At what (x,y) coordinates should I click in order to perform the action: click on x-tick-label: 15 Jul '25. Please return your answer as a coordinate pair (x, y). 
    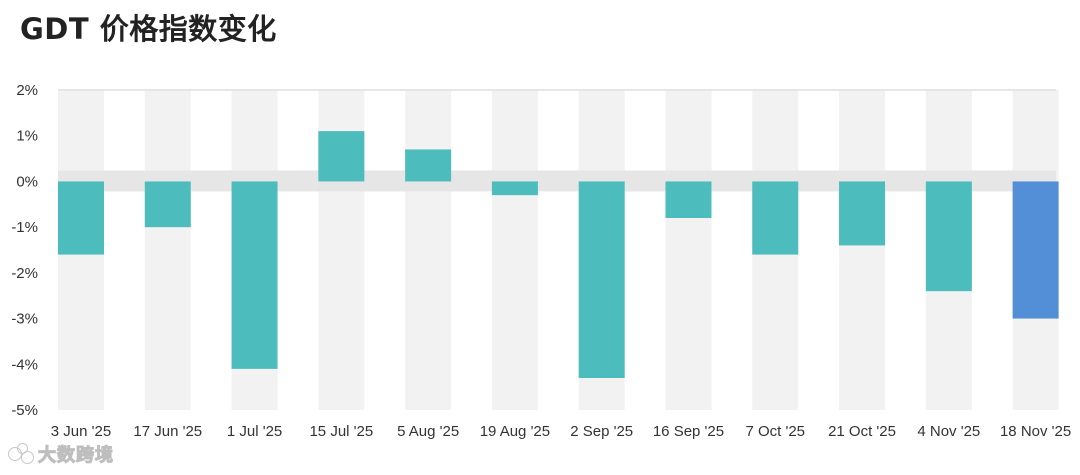
    Looking at the image, I should click on (341, 431).